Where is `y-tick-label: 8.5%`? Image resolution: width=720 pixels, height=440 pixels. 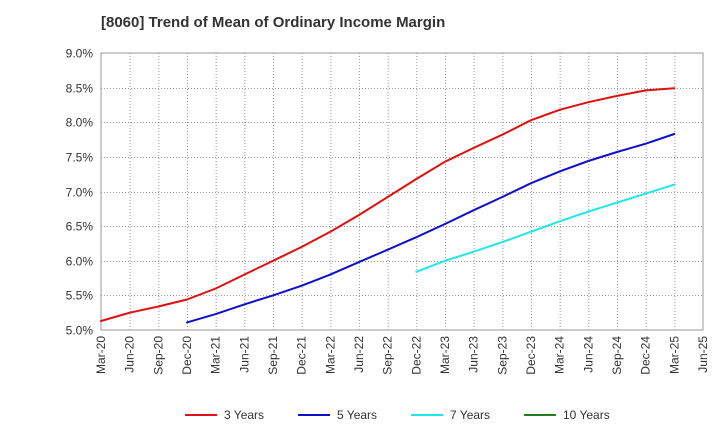 y-tick-label: 8.5% is located at coordinates (80, 89).